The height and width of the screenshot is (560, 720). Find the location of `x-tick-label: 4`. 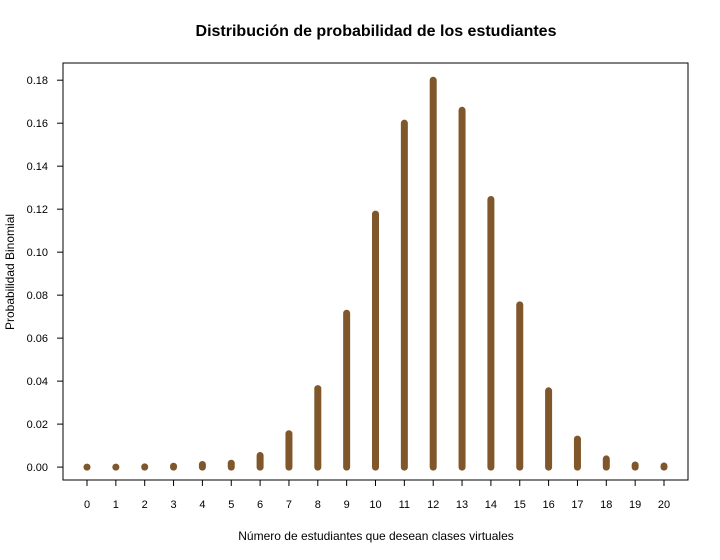

x-tick-label: 4 is located at coordinates (202, 505).